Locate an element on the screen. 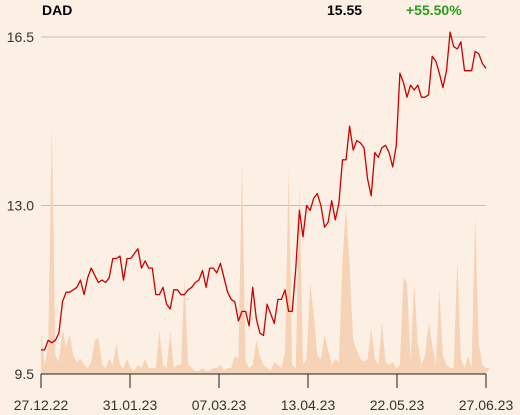  x-tick-label: 22.05.23 is located at coordinates (397, 405).